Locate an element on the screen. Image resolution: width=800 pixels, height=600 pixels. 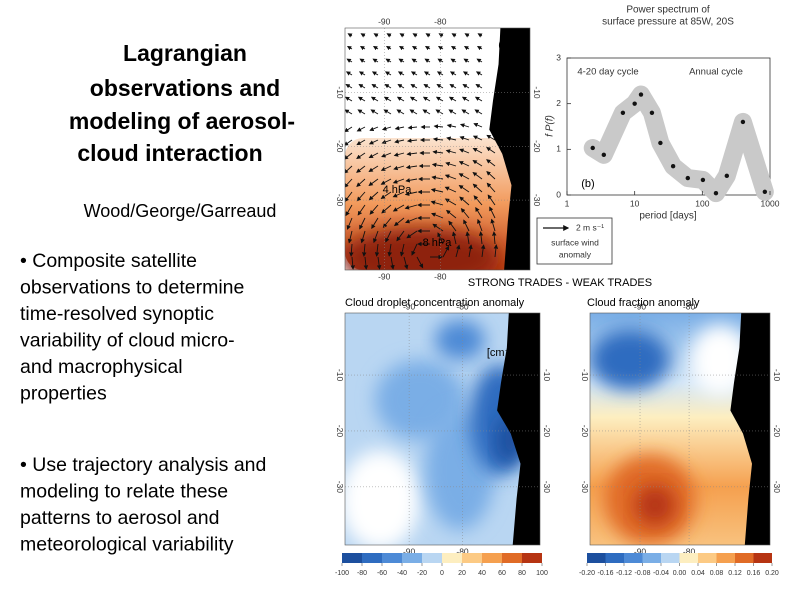
colorbar-tick-label: 0.00 is located at coordinates (680, 573).